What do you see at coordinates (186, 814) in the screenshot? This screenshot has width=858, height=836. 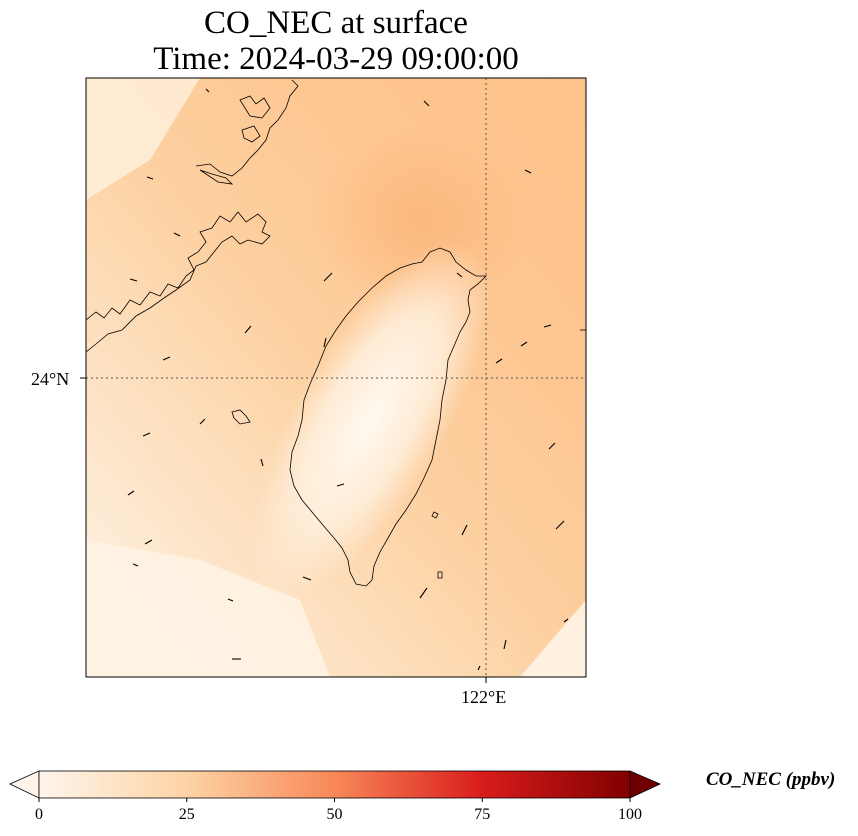 I see `colorbar-tick-label: 25` at bounding box center [186, 814].